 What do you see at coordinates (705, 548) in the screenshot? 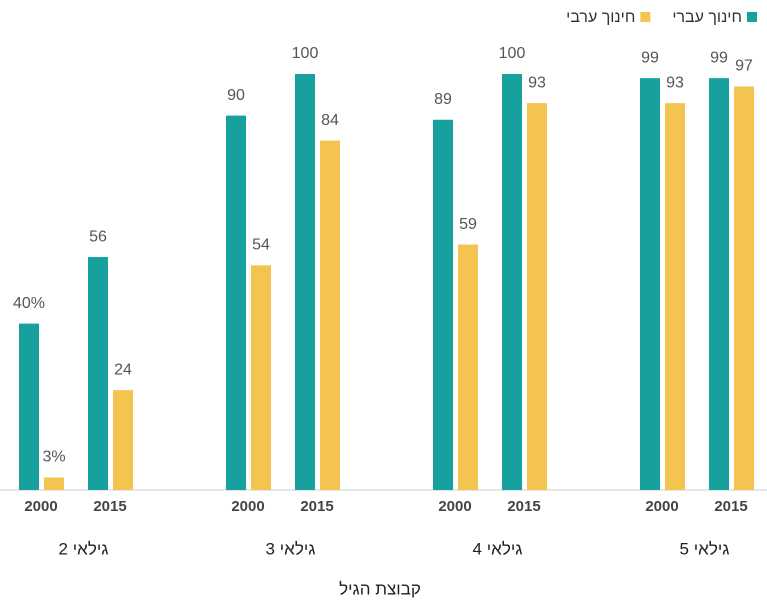
I see `group-label: גילאי 5` at bounding box center [705, 548].